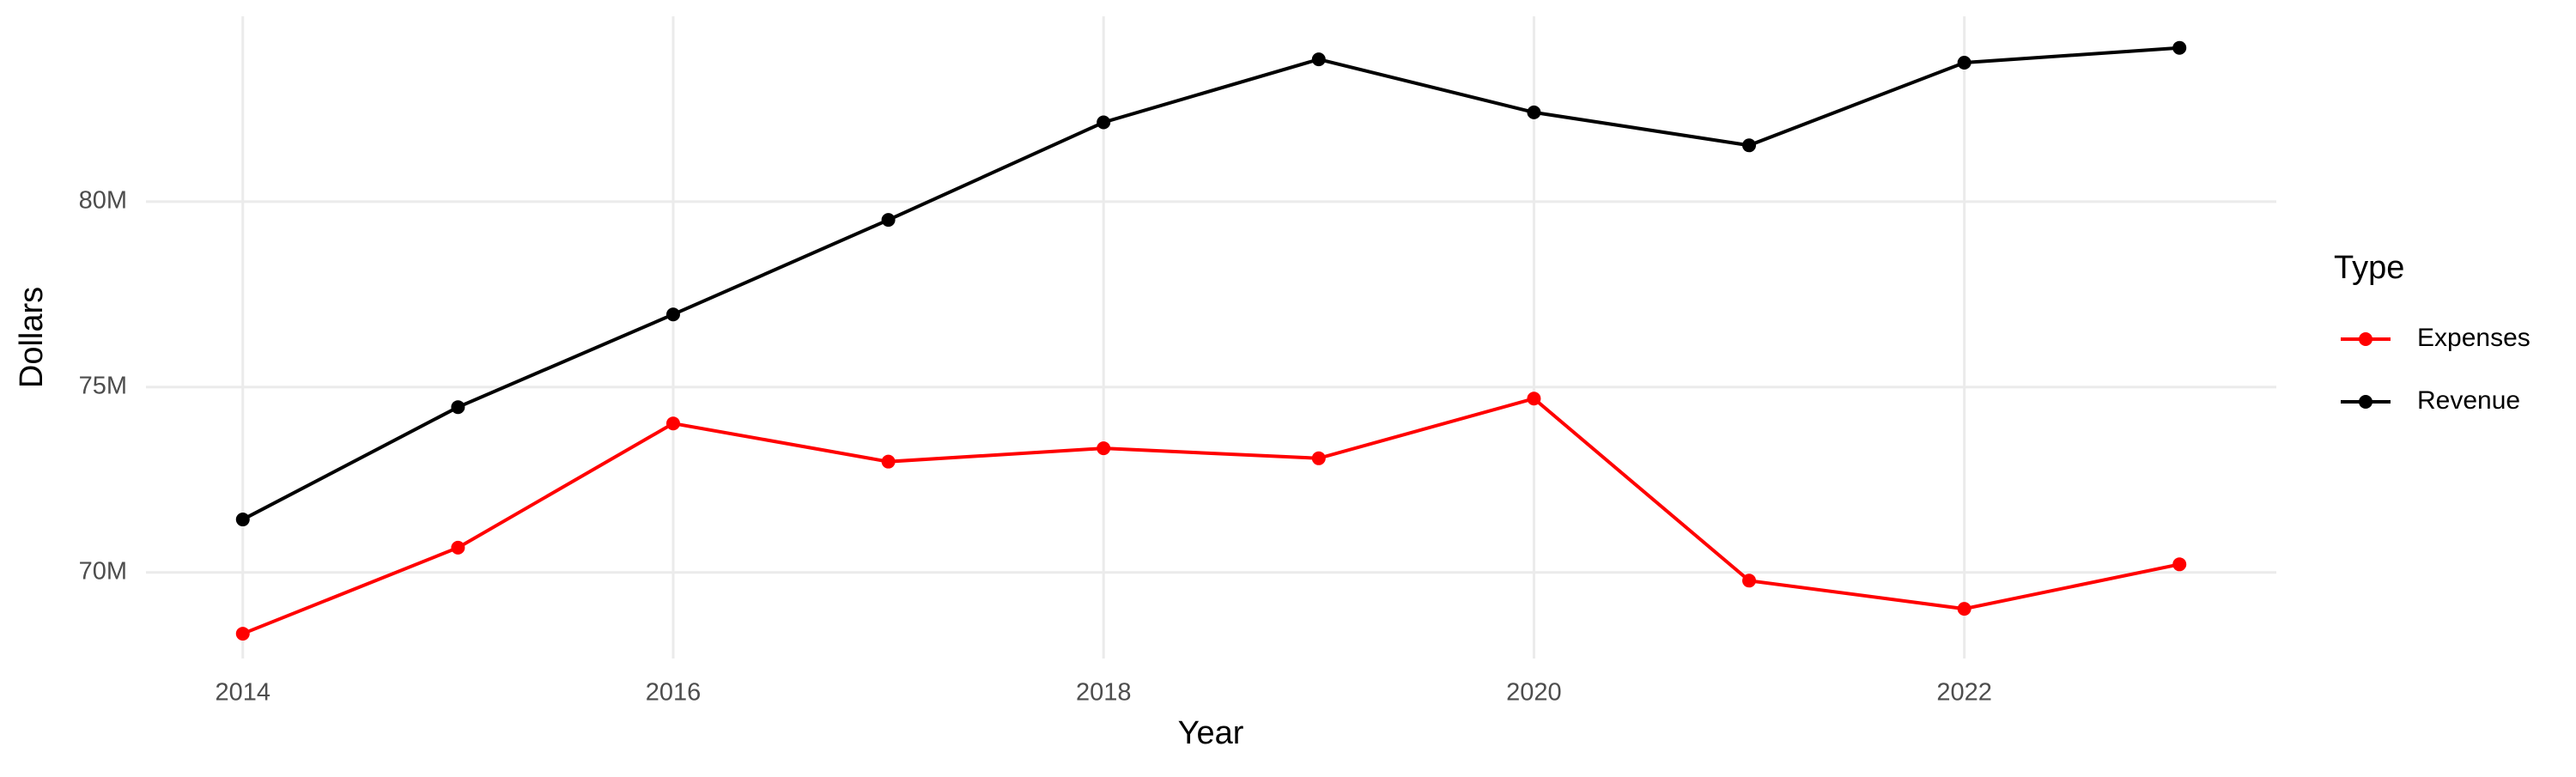 The width and height of the screenshot is (2576, 777). Describe the element at coordinates (1534, 693) in the screenshot. I see `x-tick-label: 2020` at that location.